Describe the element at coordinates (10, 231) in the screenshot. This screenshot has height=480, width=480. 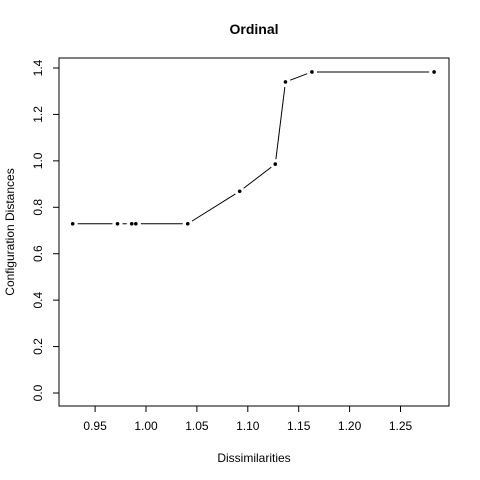
I see `y-axis-label: Configuration Distances` at that location.